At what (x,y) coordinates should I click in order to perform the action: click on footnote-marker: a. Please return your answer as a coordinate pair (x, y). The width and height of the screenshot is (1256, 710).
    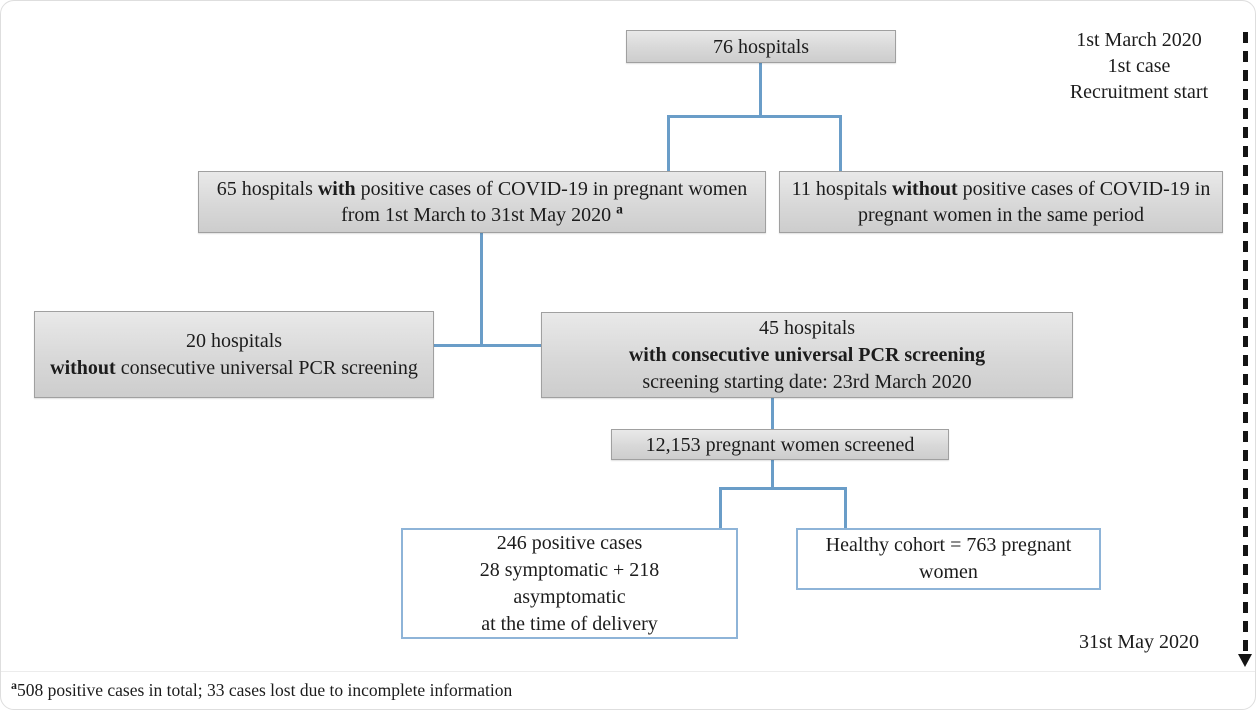
    Looking at the image, I should click on (14, 685).